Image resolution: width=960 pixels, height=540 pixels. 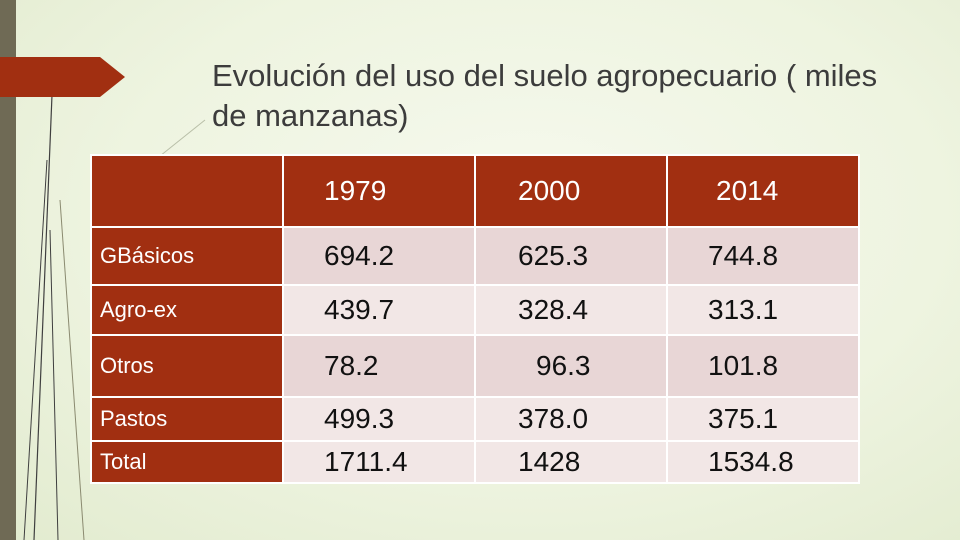 I want to click on table-header-row: 1979 2000 2014, so click(x=475, y=191).